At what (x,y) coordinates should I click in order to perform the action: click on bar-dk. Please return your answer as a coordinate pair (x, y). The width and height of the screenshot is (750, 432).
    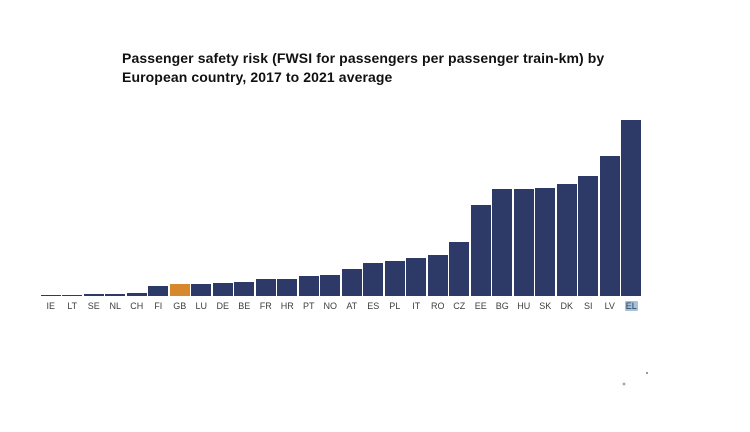
    Looking at the image, I should click on (566, 240).